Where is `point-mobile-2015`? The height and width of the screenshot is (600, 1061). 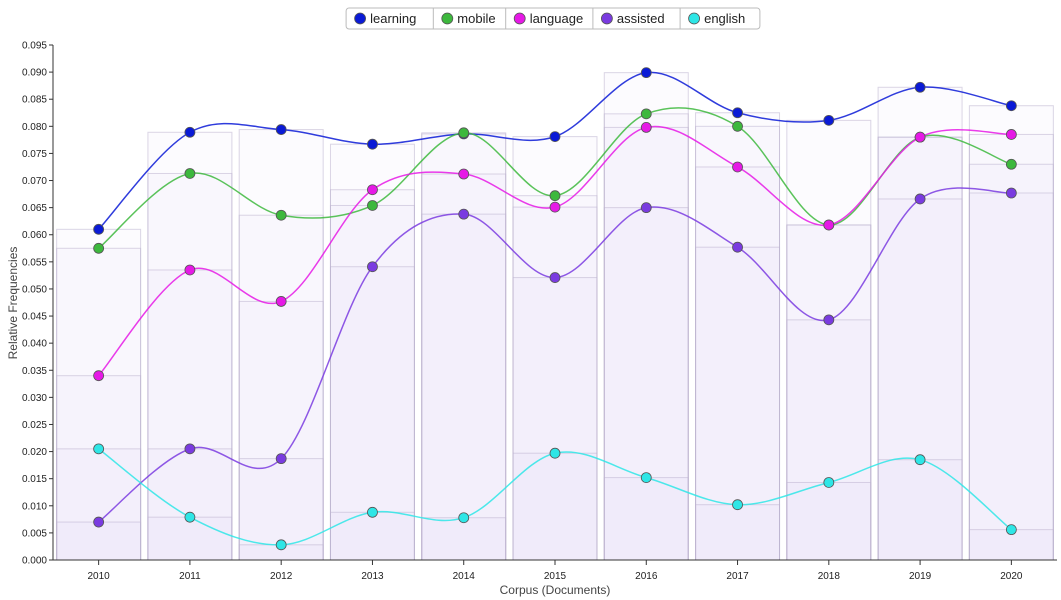 point-mobile-2015 is located at coordinates (555, 196).